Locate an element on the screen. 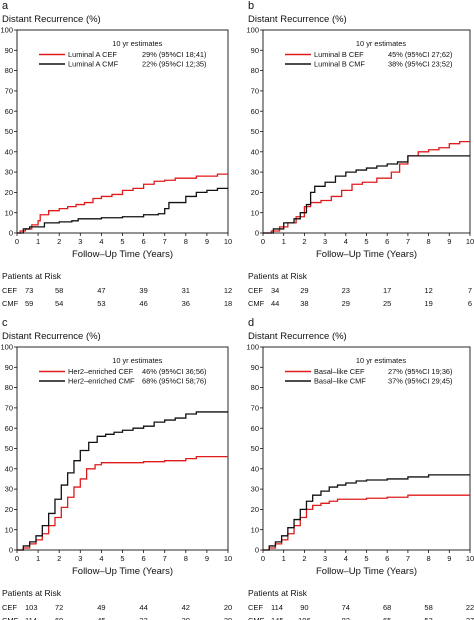 Image resolution: width=474 pixels, height=620 pixels. risk-value: 103 is located at coordinates (31, 607).